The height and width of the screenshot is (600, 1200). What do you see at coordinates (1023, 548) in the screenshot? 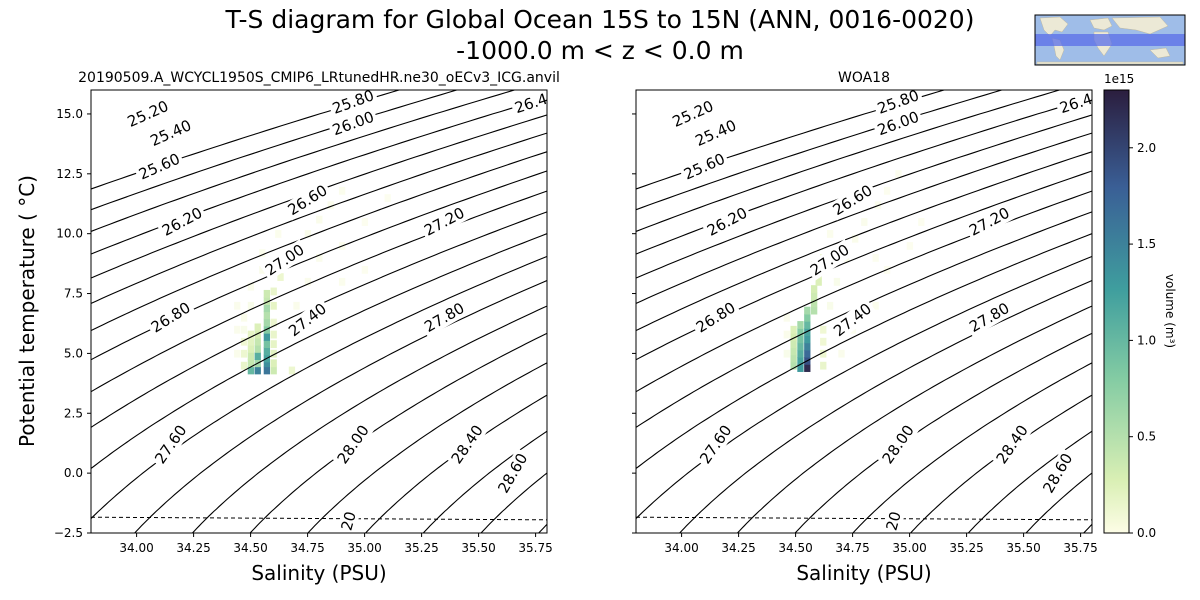
I see `x-tick-label: 35.50` at bounding box center [1023, 548].